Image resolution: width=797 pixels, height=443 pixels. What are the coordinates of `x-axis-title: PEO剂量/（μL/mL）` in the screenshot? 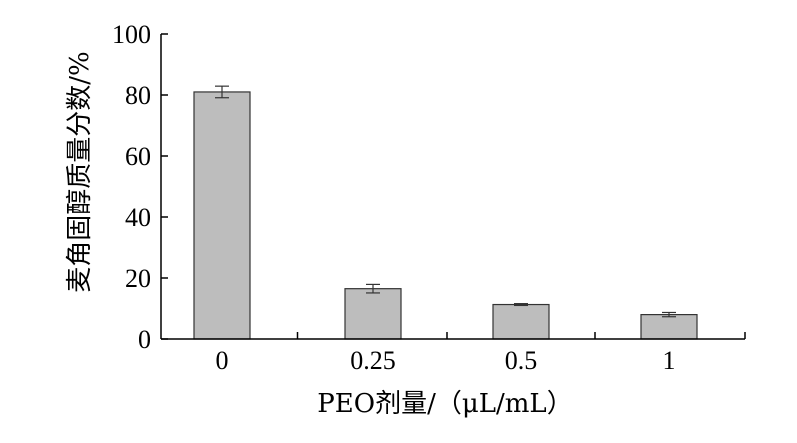 It's located at (444, 404).